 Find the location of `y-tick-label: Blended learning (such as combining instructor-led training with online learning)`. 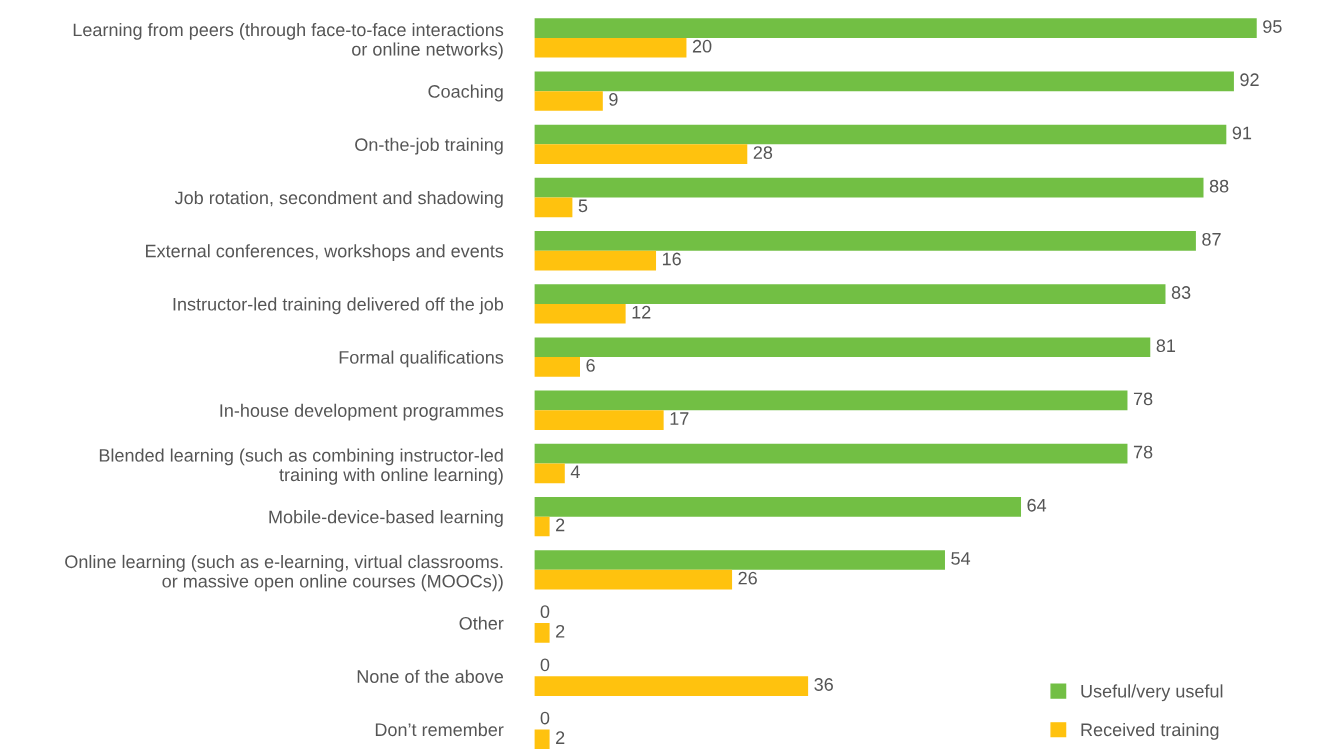

y-tick-label: Blended learning (such as combining instructor-led training with online learning) is located at coordinates (301, 466).